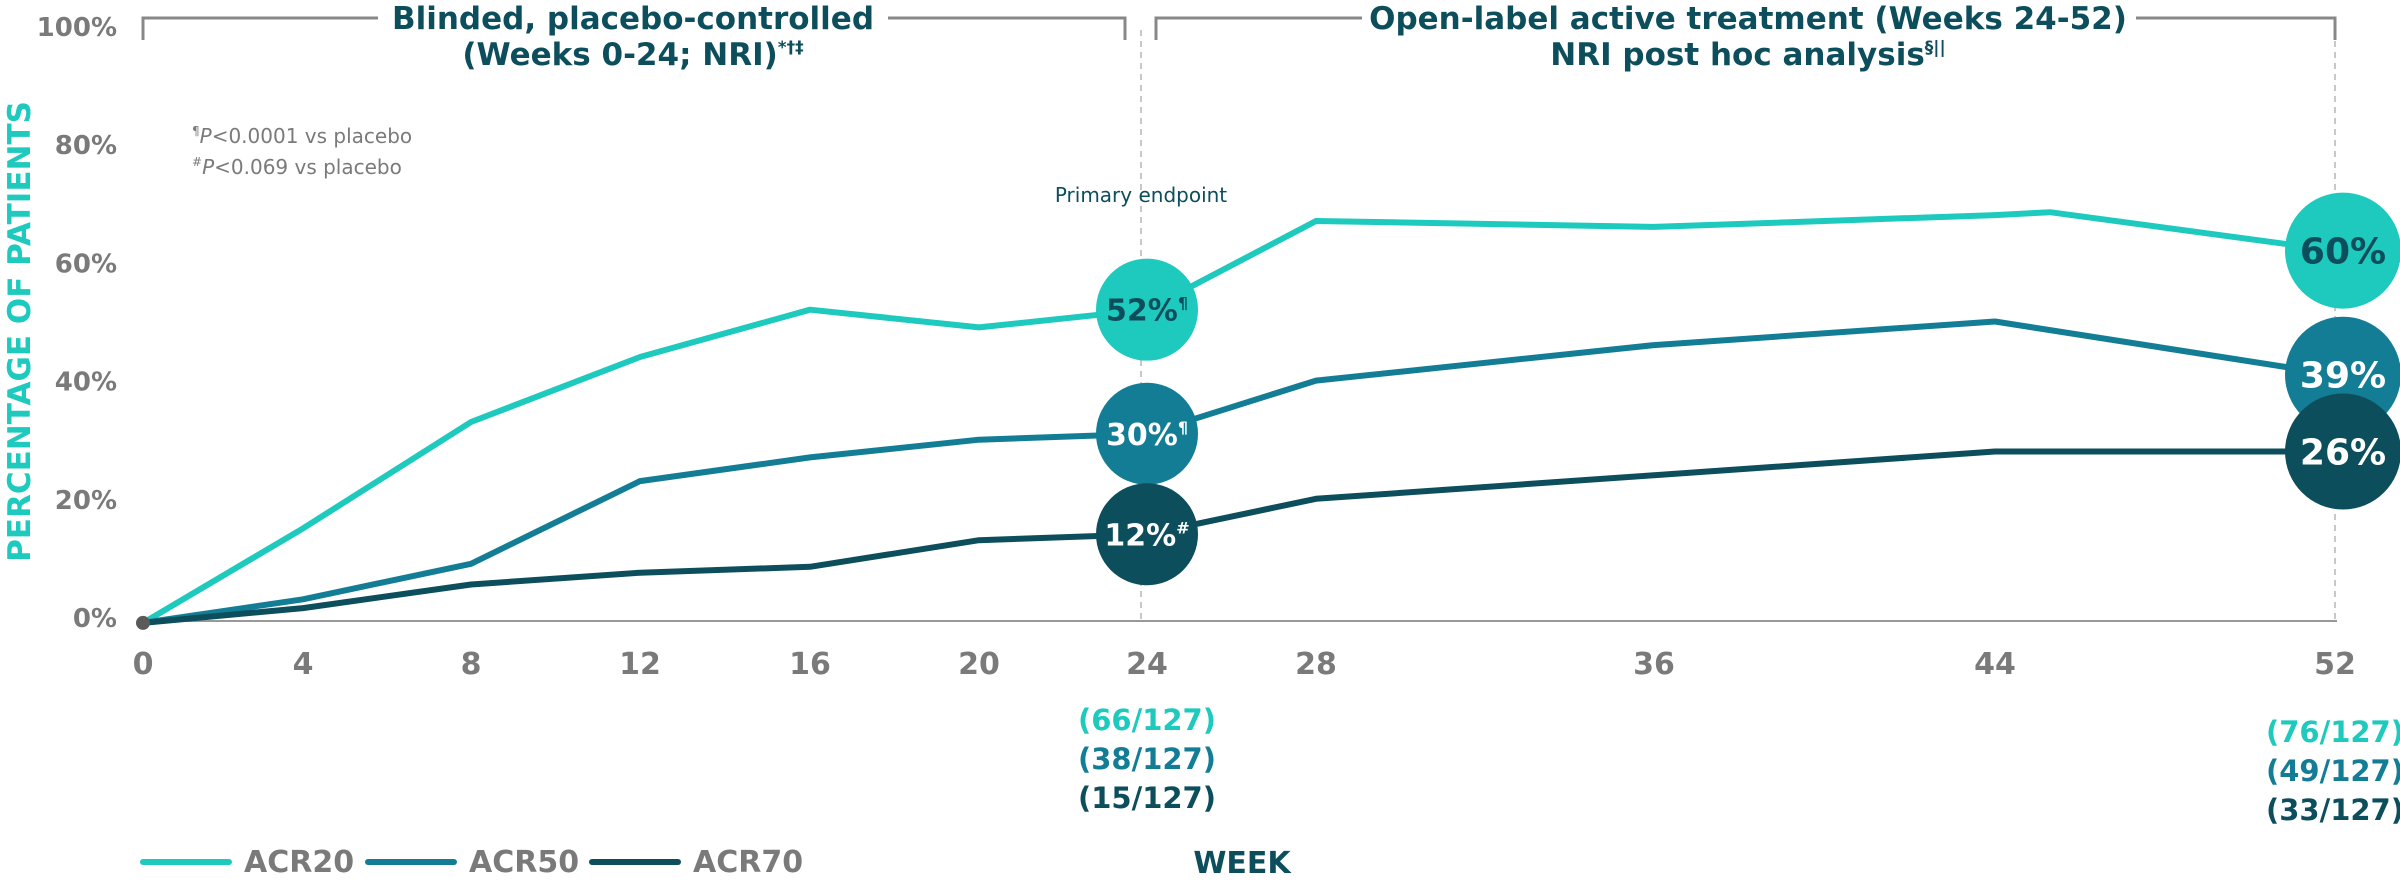 The height and width of the screenshot is (886, 2400). What do you see at coordinates (791, 48) in the screenshot?
I see `phase-title-superscript: *†‡` at bounding box center [791, 48].